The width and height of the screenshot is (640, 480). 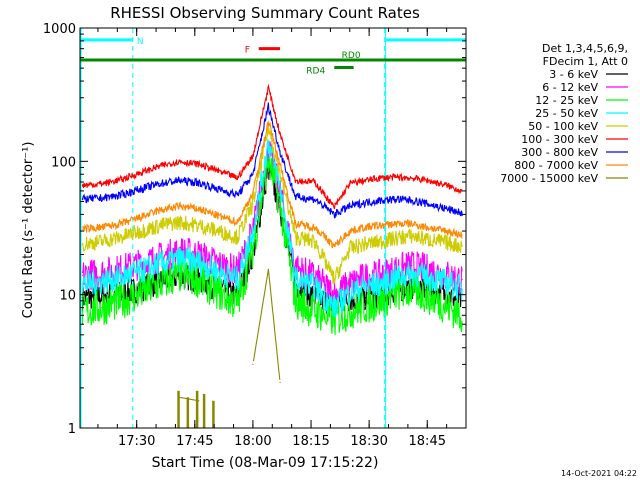 I want to click on legend-label: 50 - 100 keV, so click(x=563, y=126).